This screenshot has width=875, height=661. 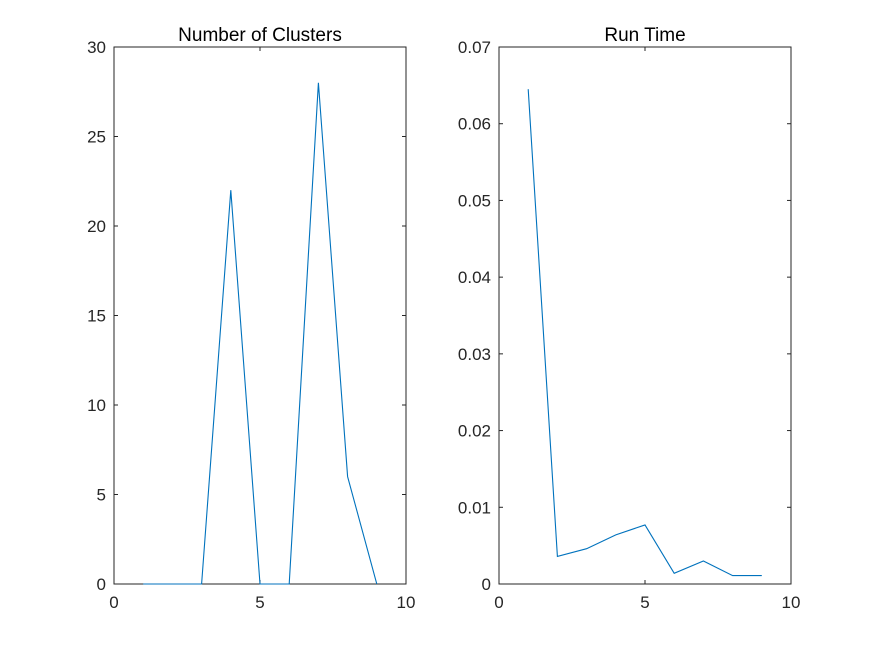 I want to click on clusters-ytick-label: 15, so click(x=96, y=316).